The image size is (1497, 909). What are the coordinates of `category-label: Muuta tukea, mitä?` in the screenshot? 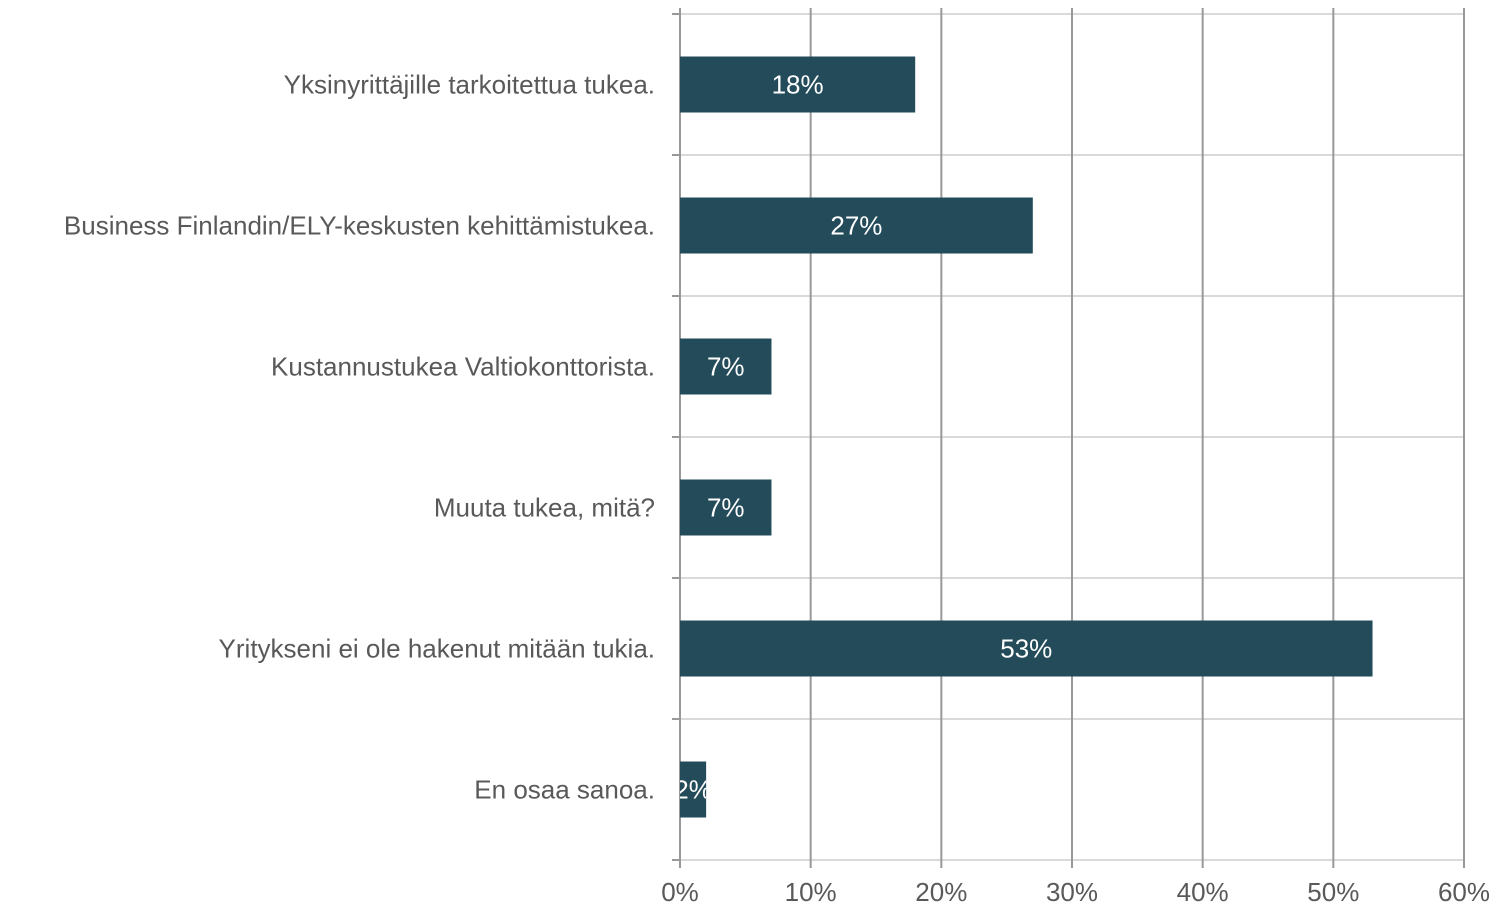 It's located at (544, 507).